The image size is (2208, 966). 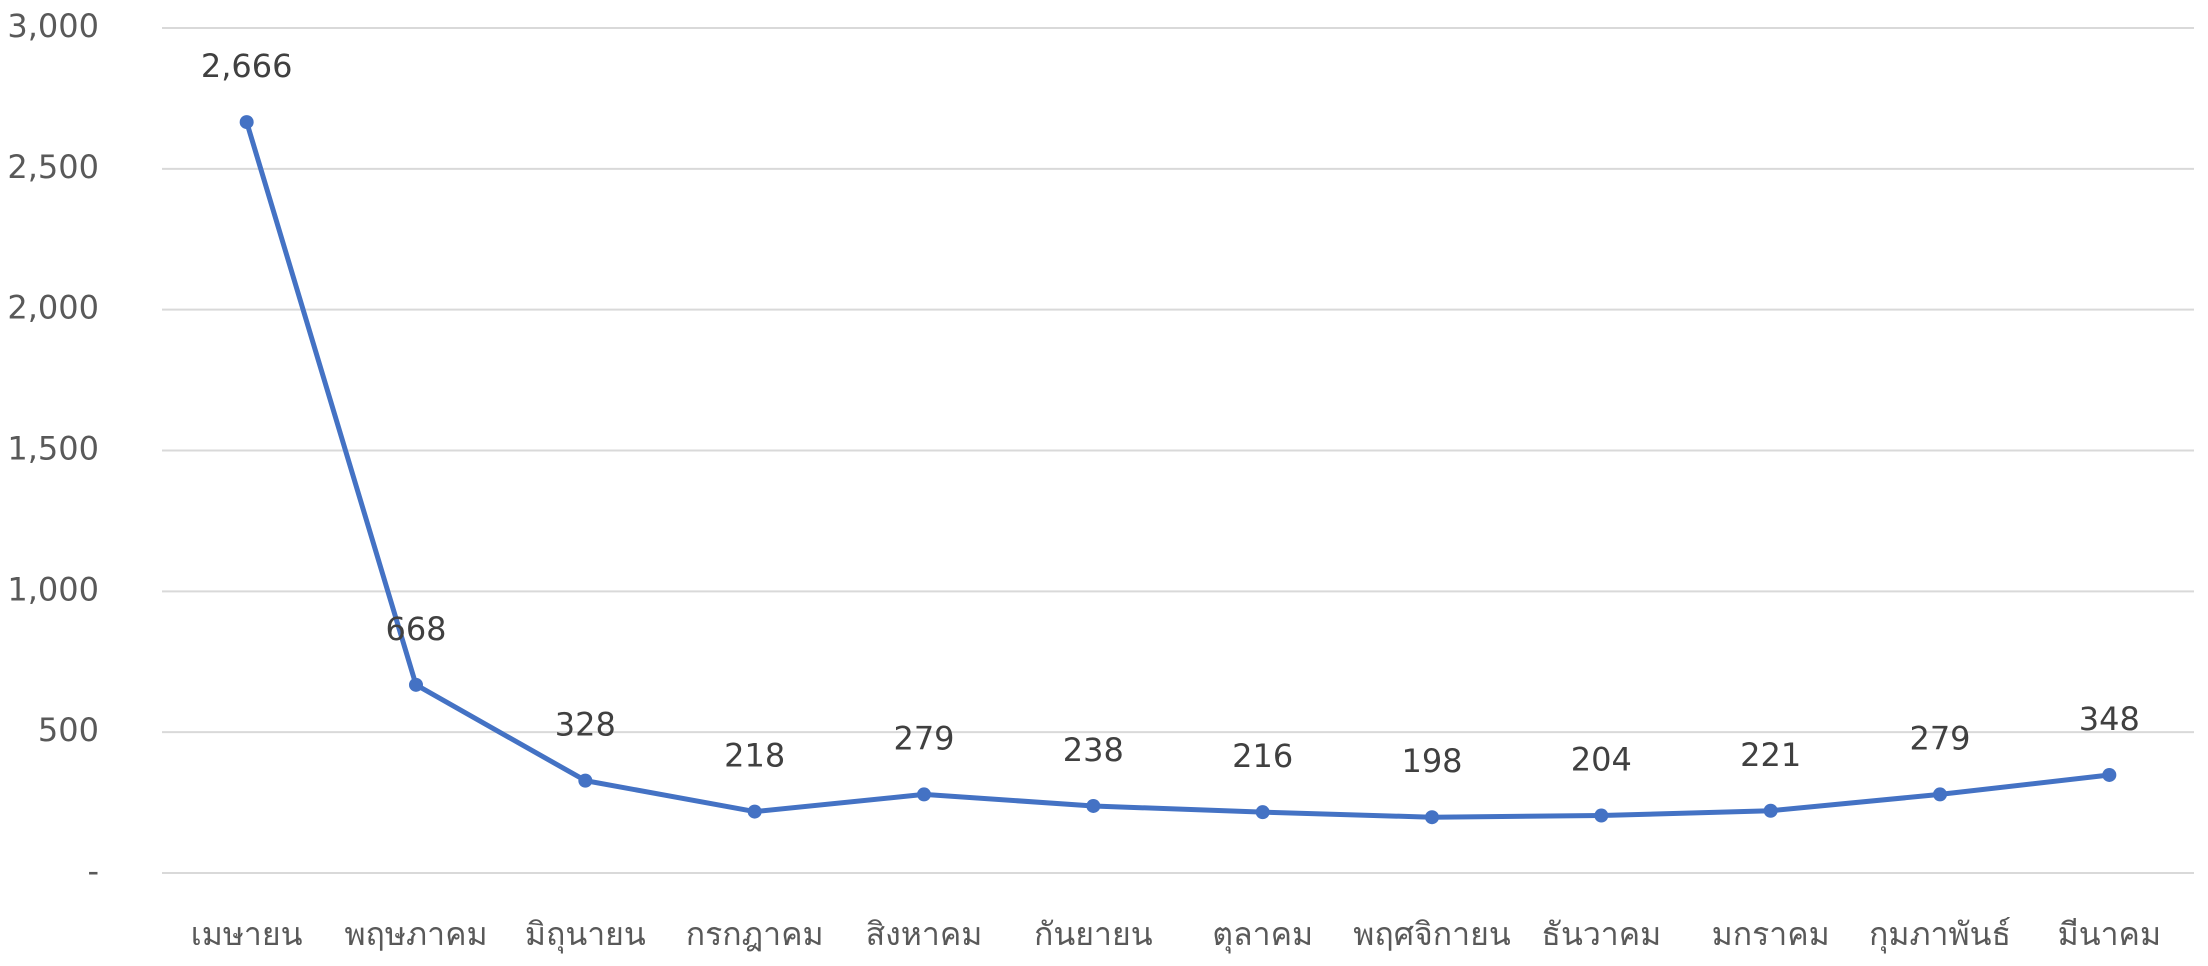 What do you see at coordinates (68, 730) in the screenshot?
I see `y-tick-label: 500` at bounding box center [68, 730].